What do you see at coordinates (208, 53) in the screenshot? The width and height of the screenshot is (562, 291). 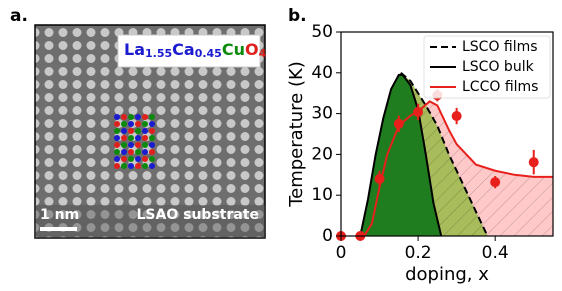 I see `formula-part: 0.45` at bounding box center [208, 53].